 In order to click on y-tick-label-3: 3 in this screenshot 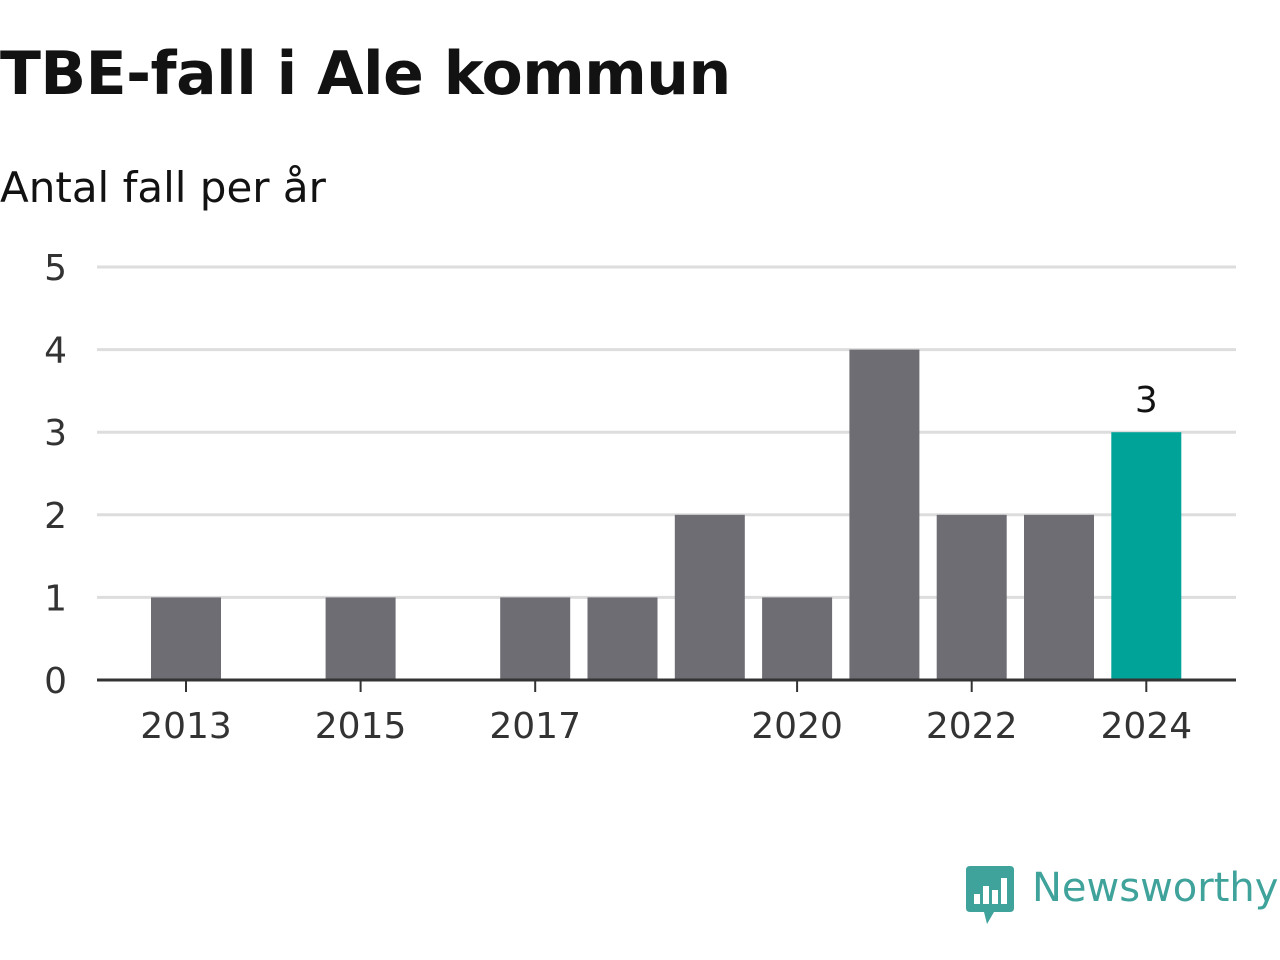, I will do `click(55, 433)`.